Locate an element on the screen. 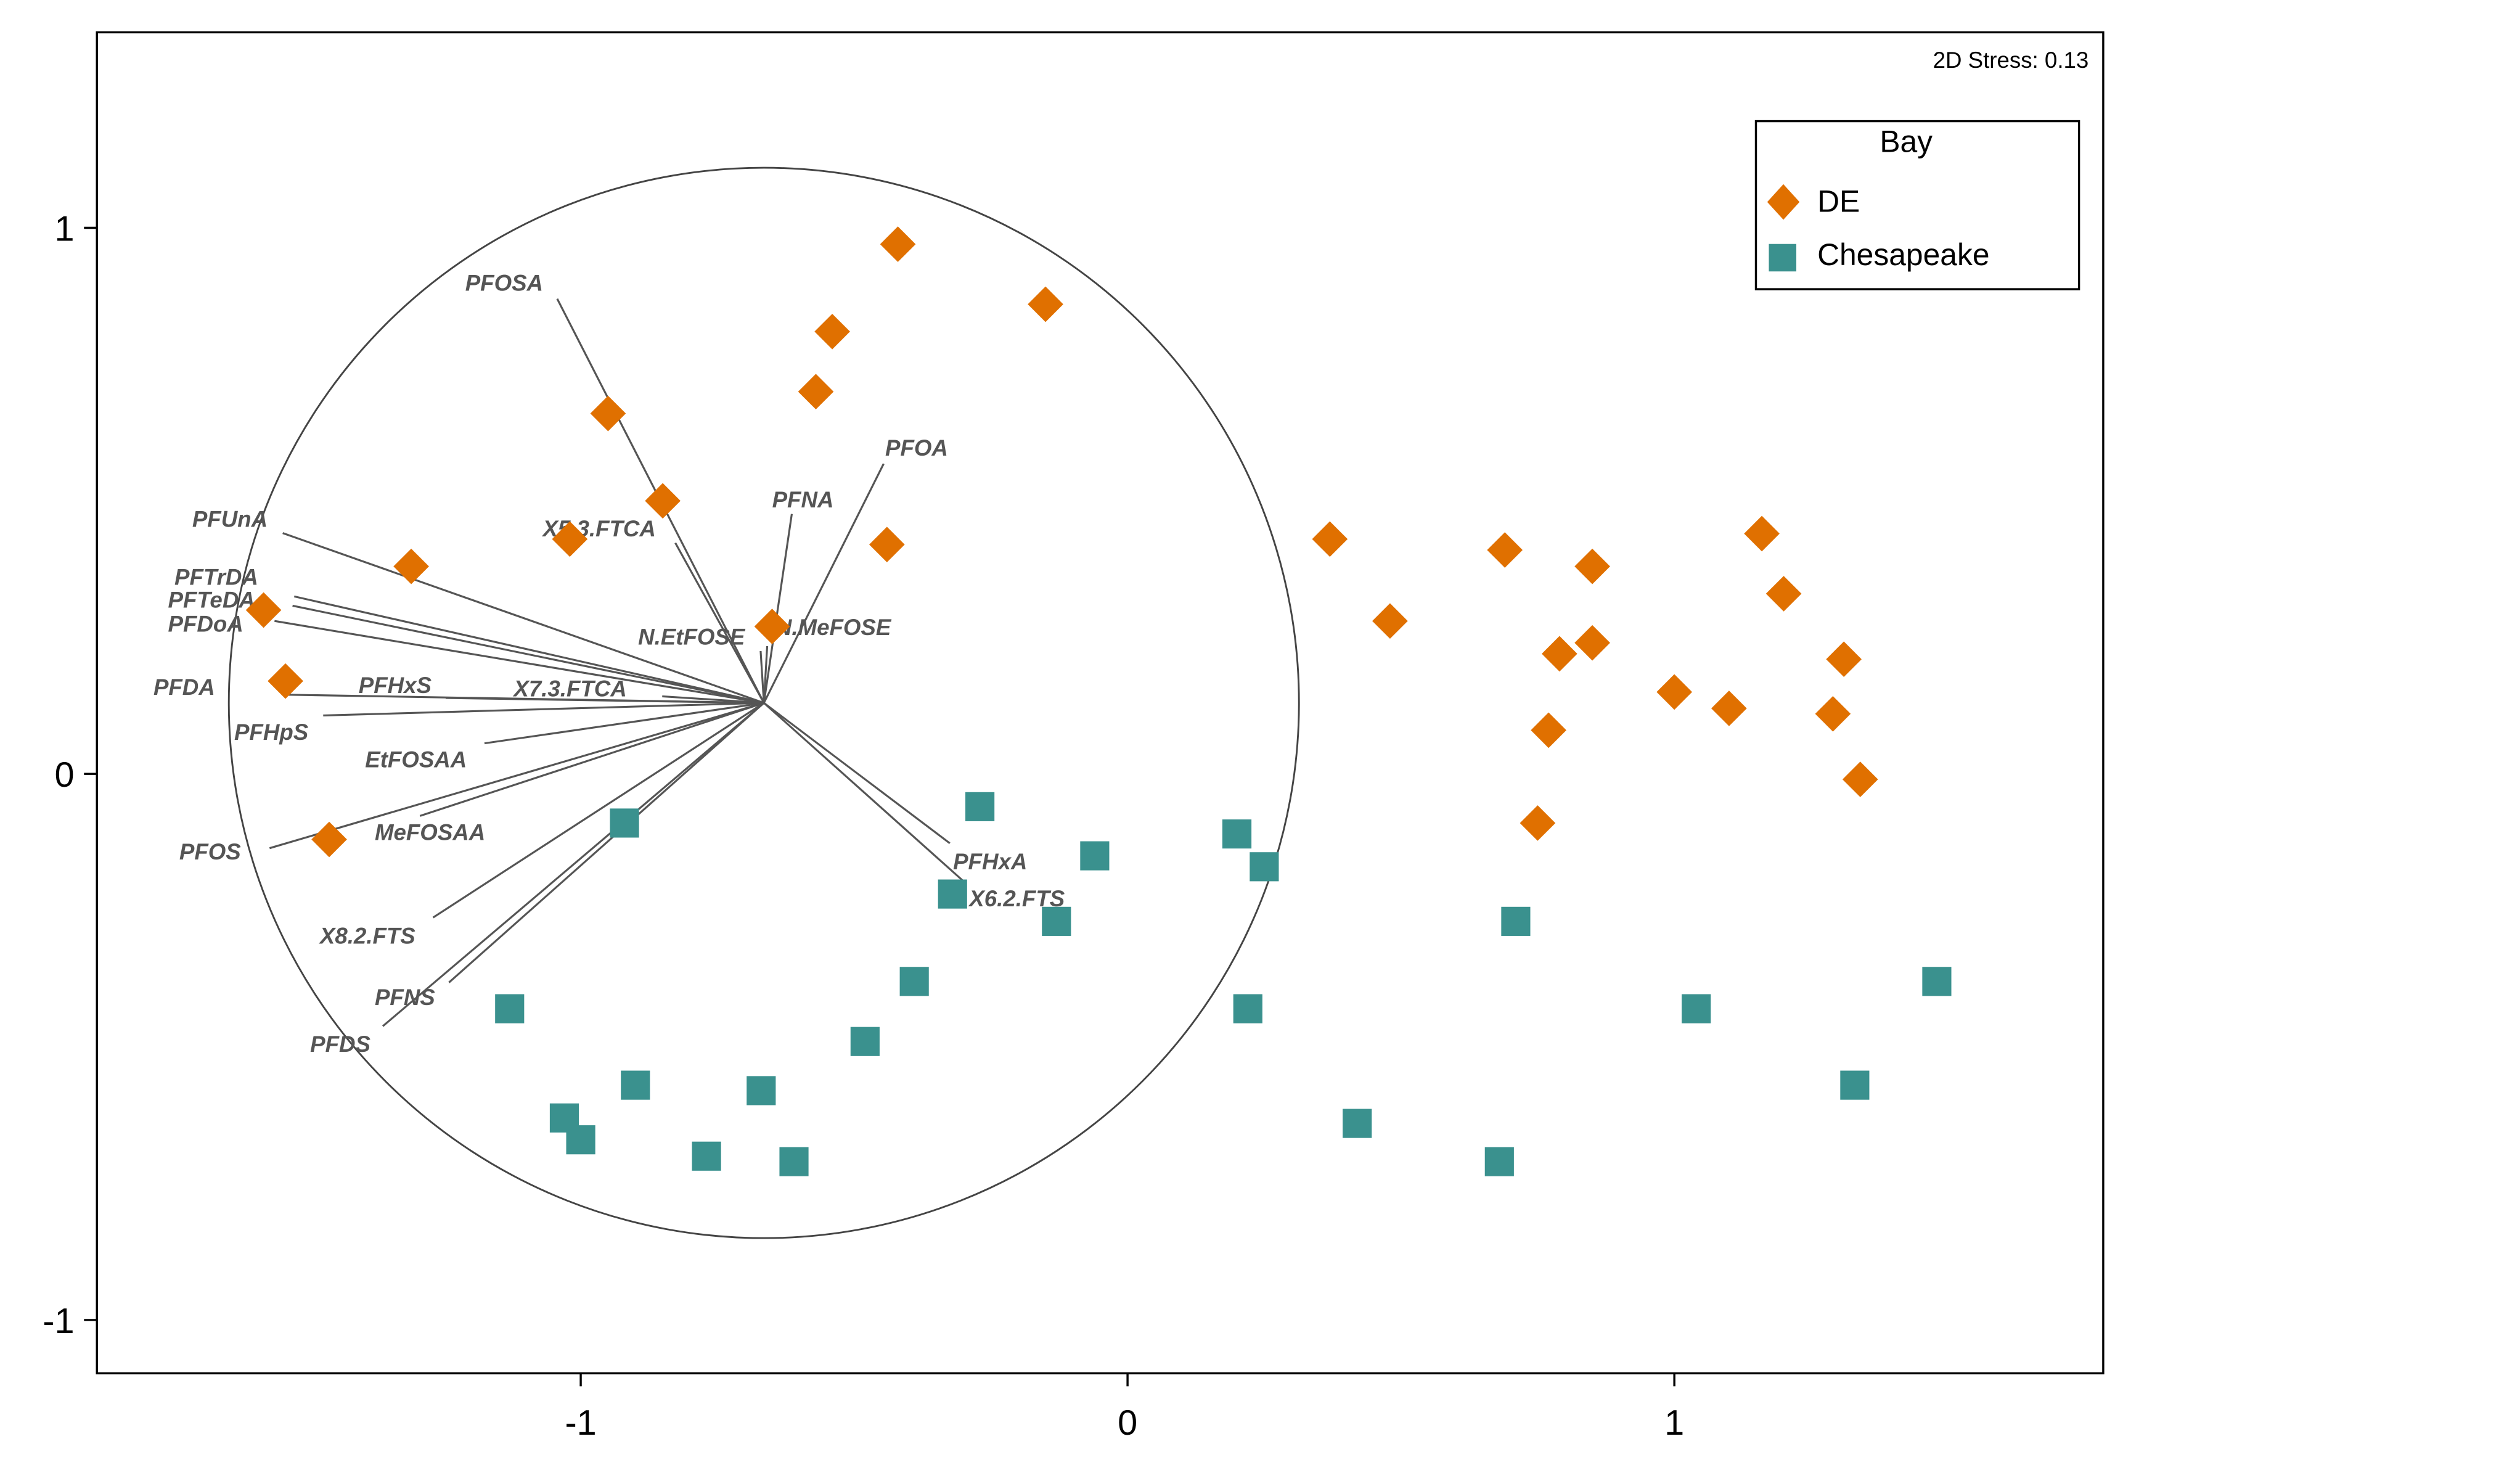 The image size is (2520, 1468). vector-X8.2.FTS is located at coordinates (598, 810).